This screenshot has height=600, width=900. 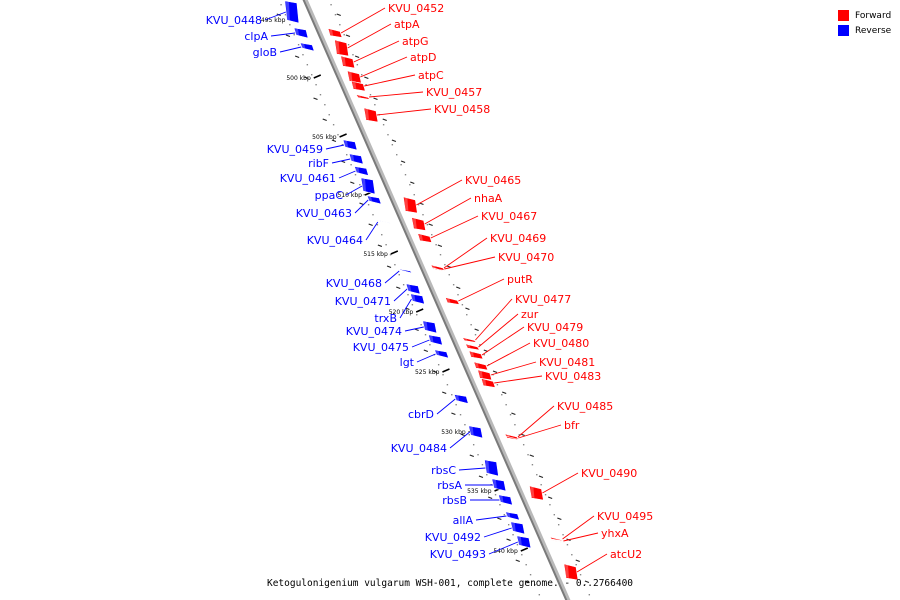 What do you see at coordinates (318, 163) in the screenshot?
I see `reverse-gene-label: ribF` at bounding box center [318, 163].